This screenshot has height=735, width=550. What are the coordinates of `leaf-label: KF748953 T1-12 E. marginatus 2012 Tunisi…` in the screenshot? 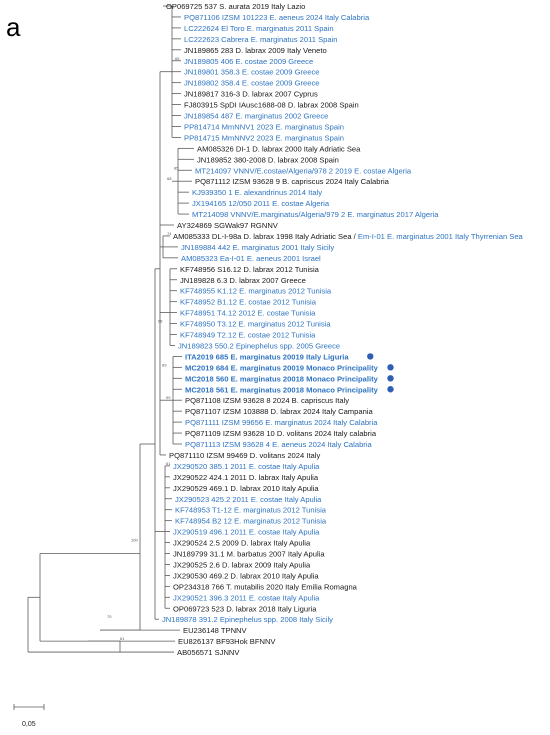 It's located at (251, 510).